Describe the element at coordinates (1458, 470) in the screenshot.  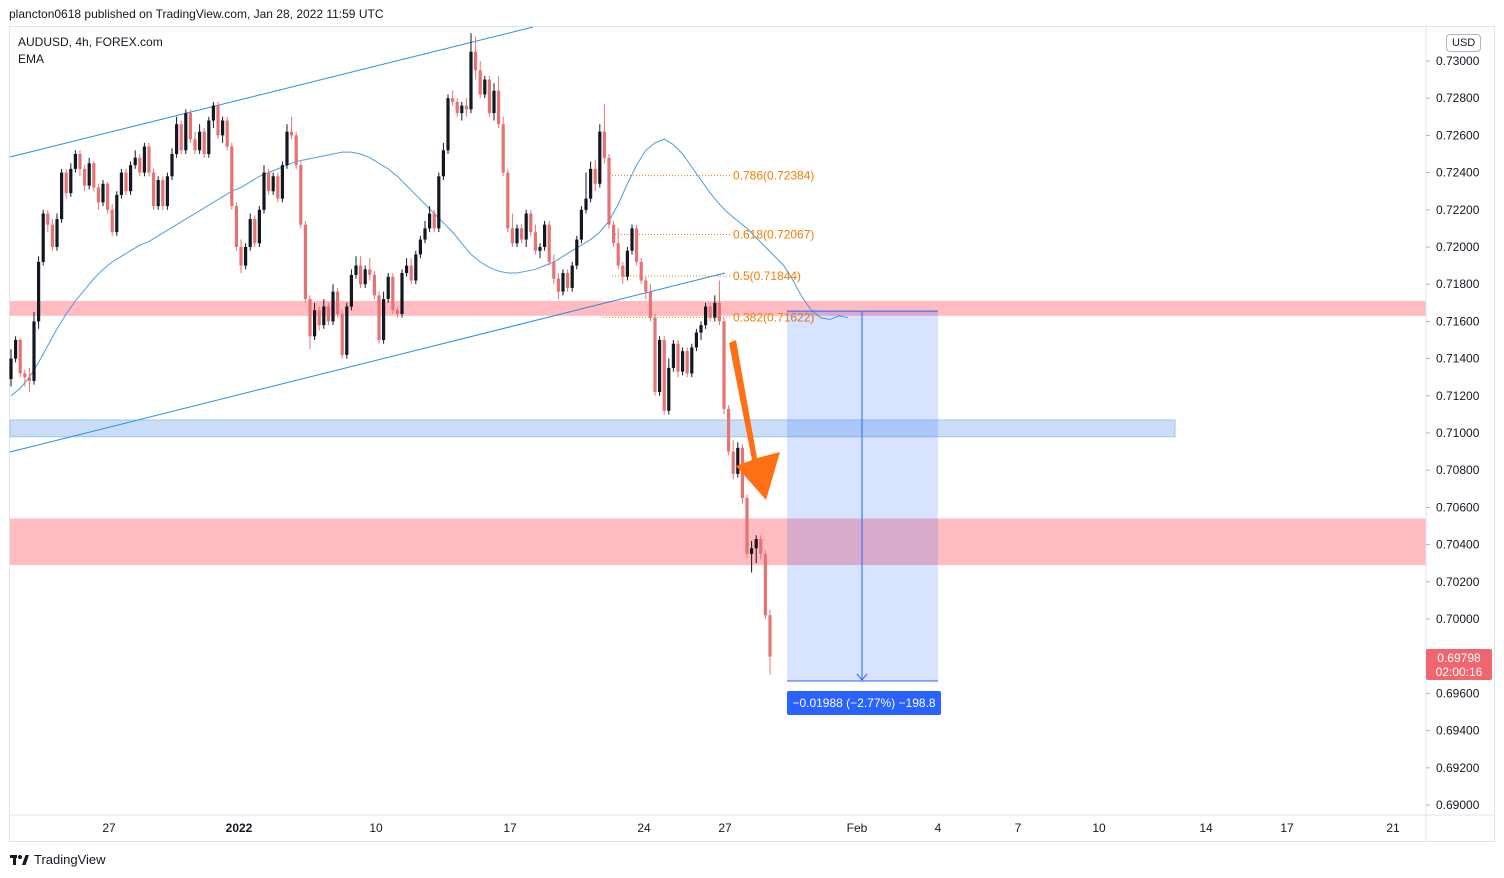
I see `price-tick-label: 0.70800` at that location.